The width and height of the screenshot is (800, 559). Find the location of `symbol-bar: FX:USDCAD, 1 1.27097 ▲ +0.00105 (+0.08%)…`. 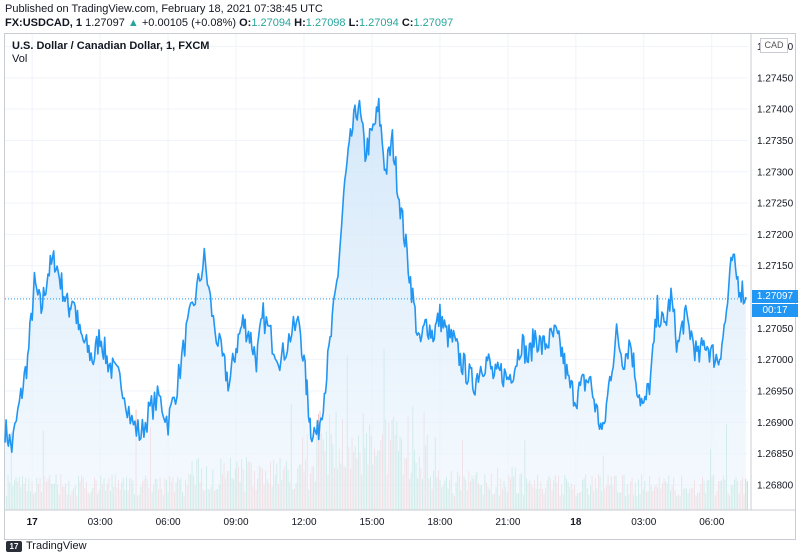

symbol-bar: FX:USDCAD, 1 1.27097 ▲ +0.00105 (+0.08%)… is located at coordinates (229, 23).